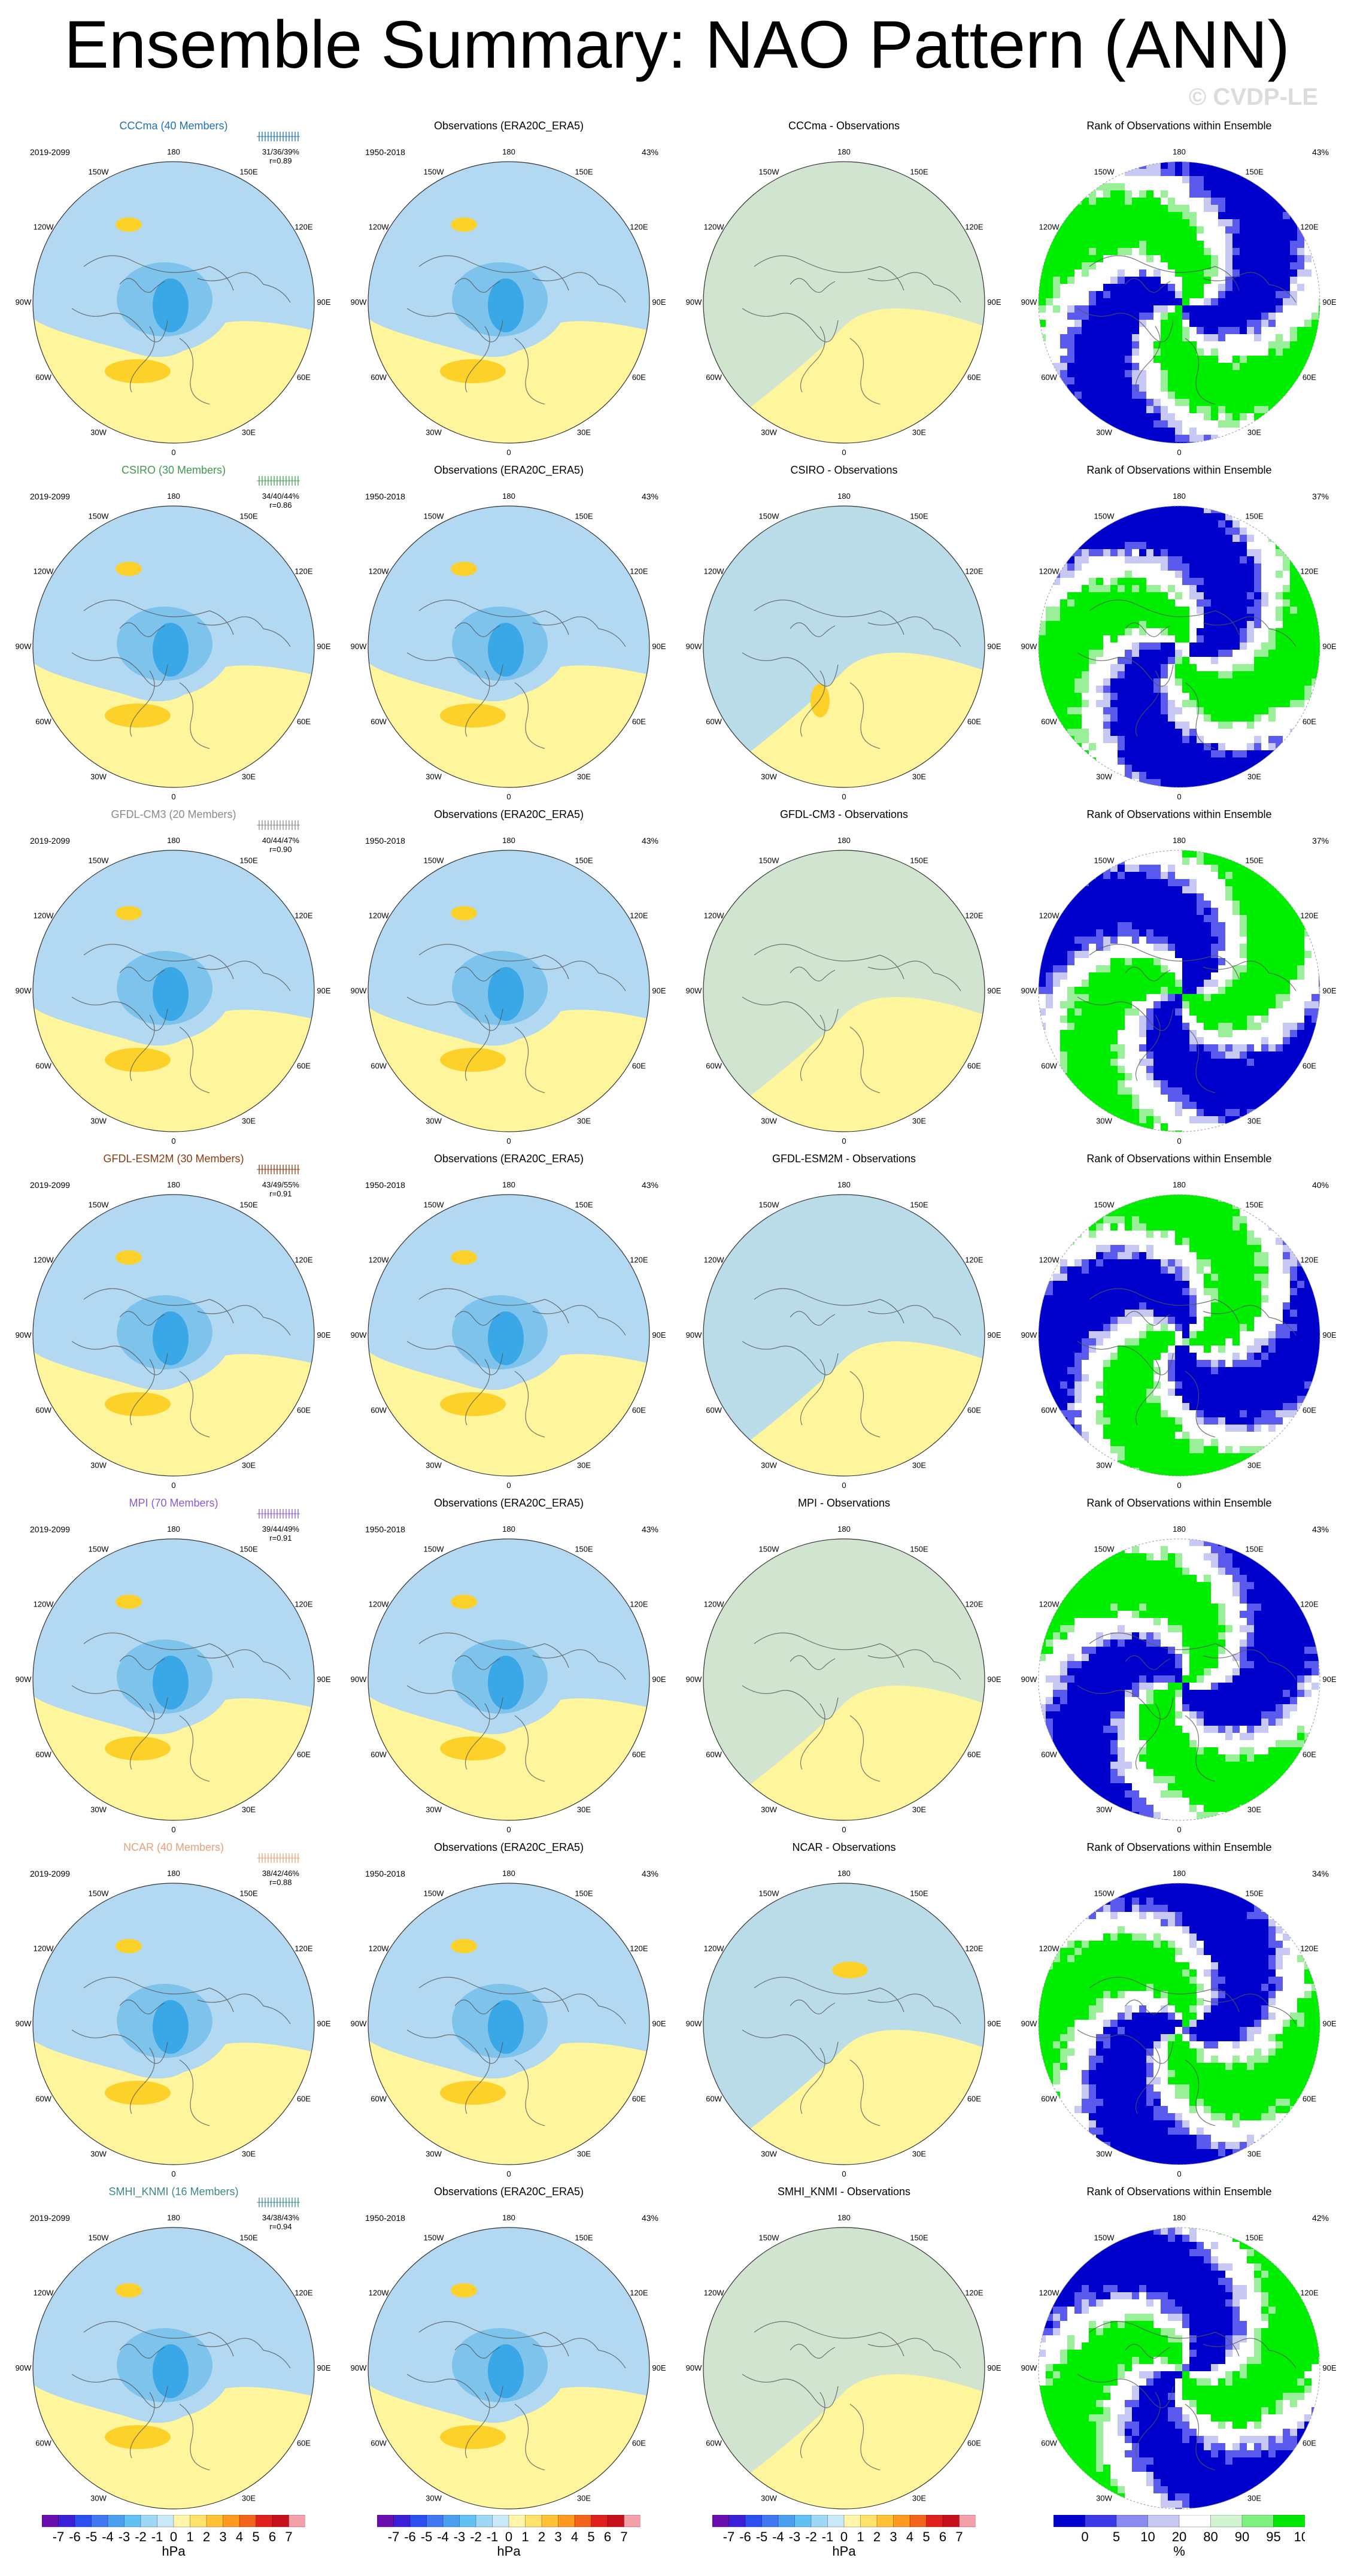 The height and width of the screenshot is (2576, 1354). I want to click on colorbar-tick-label: -2, so click(476, 2536).